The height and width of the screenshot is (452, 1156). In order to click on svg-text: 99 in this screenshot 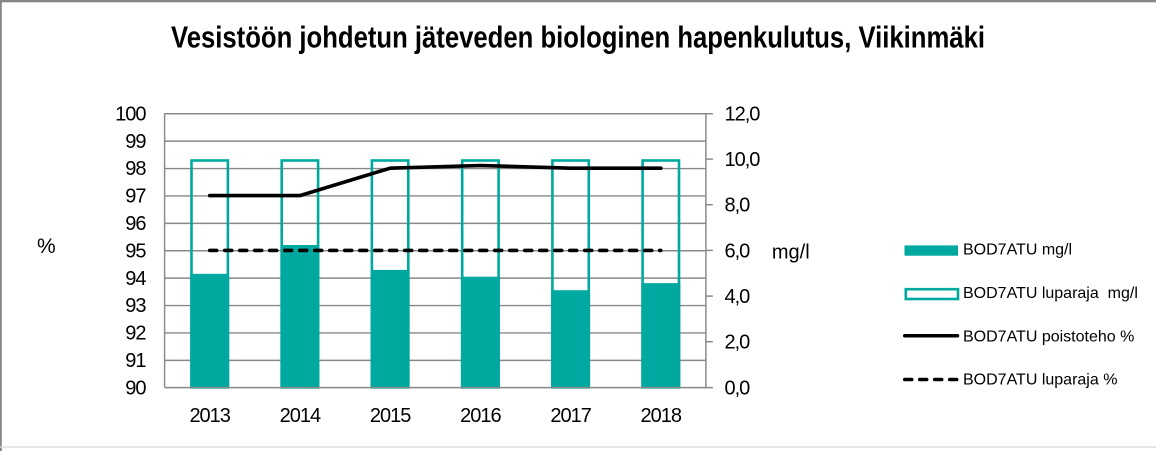, I will do `click(135, 142)`.